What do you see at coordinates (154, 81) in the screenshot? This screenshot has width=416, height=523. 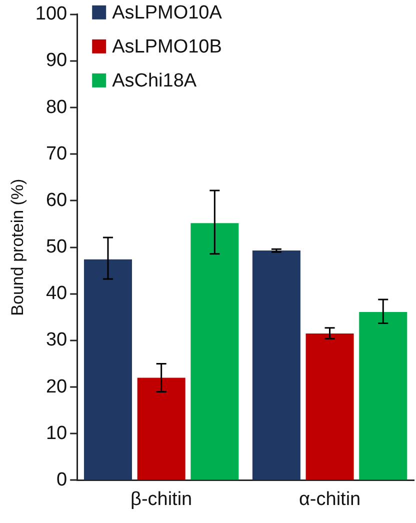 I see `legend-label: AsChi18A` at bounding box center [154, 81].